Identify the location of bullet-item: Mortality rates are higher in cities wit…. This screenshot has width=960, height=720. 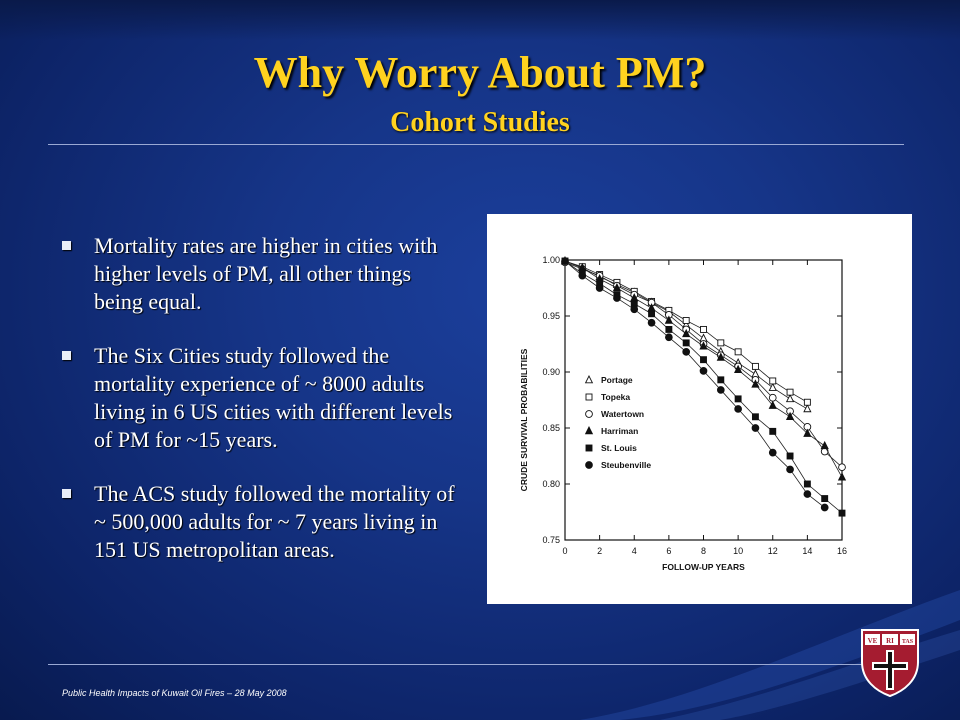
(262, 274).